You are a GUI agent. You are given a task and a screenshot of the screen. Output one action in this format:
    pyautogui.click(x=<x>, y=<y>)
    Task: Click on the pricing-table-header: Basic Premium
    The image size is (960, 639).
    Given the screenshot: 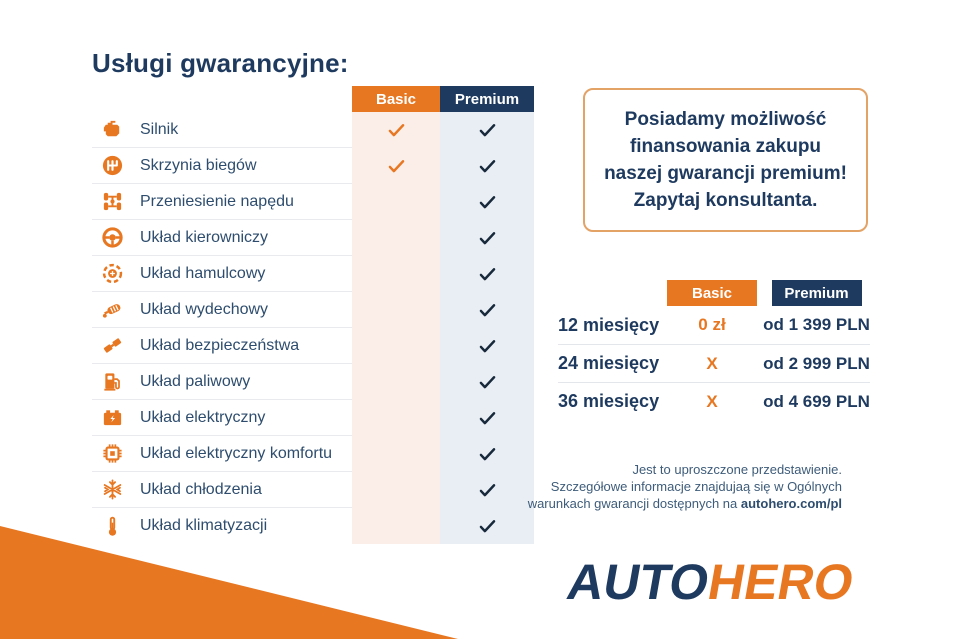 What is the action you would take?
    pyautogui.click(x=714, y=293)
    